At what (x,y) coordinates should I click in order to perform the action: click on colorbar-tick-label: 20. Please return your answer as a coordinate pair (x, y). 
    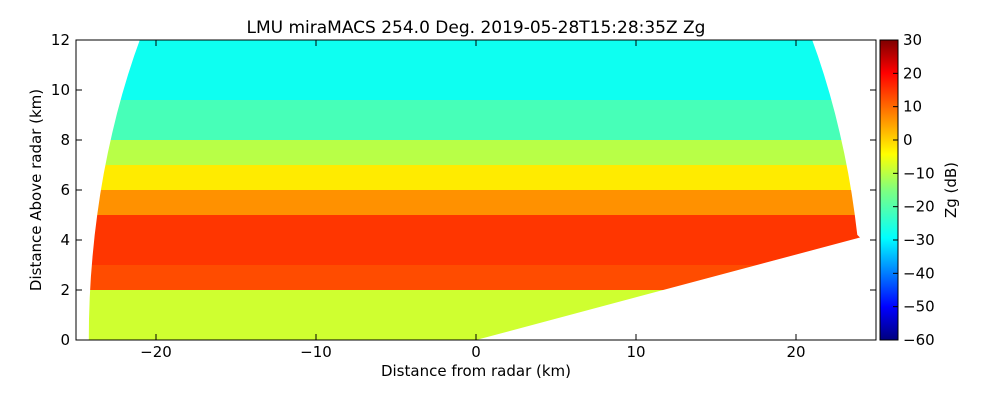
    Looking at the image, I should click on (912, 73).